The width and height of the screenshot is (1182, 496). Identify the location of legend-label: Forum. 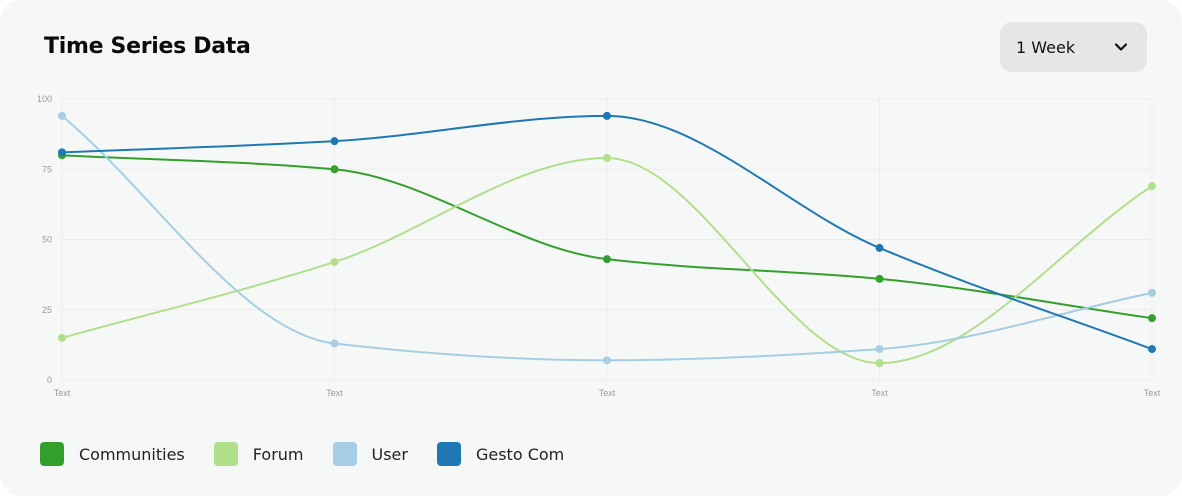
(278, 454).